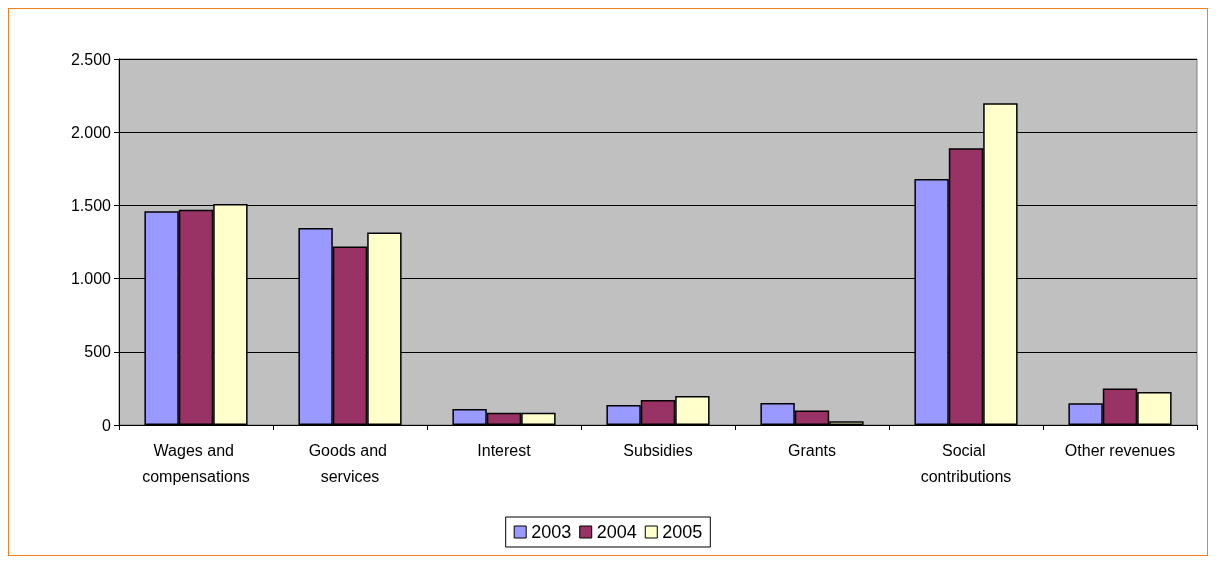 This screenshot has width=1218, height=566. What do you see at coordinates (812, 450) in the screenshot?
I see `x-tick-label: Grants` at bounding box center [812, 450].